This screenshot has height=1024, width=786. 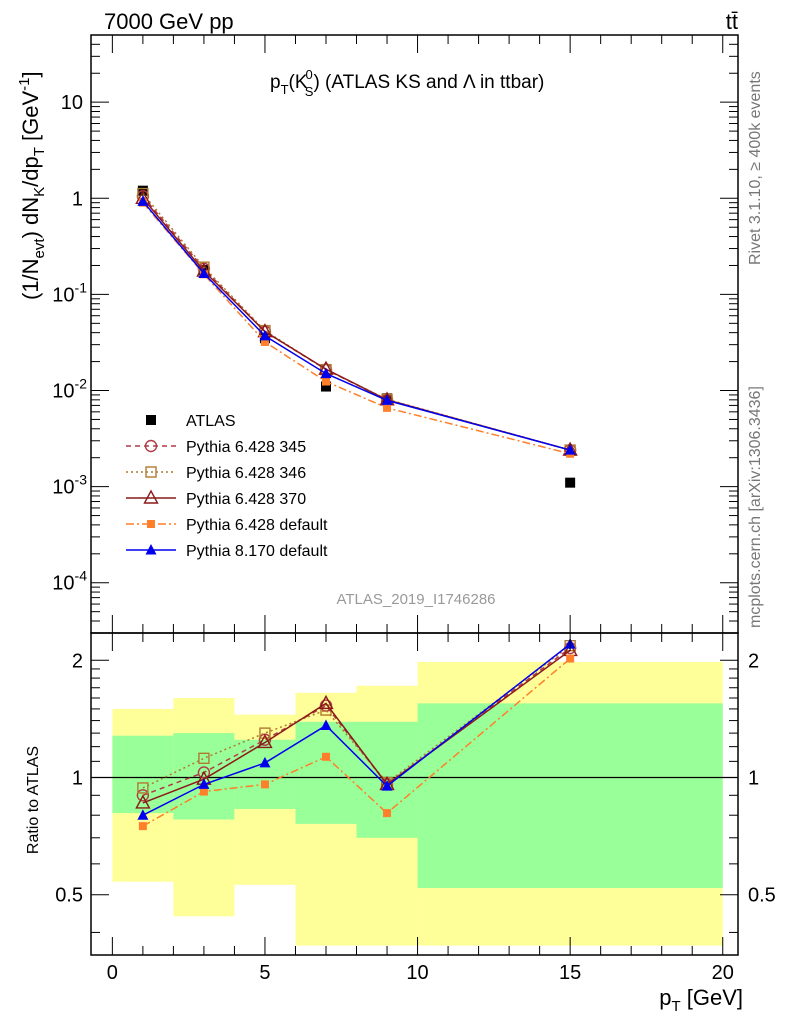 What do you see at coordinates (77, 199) in the screenshot?
I see `top-y-tick-label: 1` at bounding box center [77, 199].